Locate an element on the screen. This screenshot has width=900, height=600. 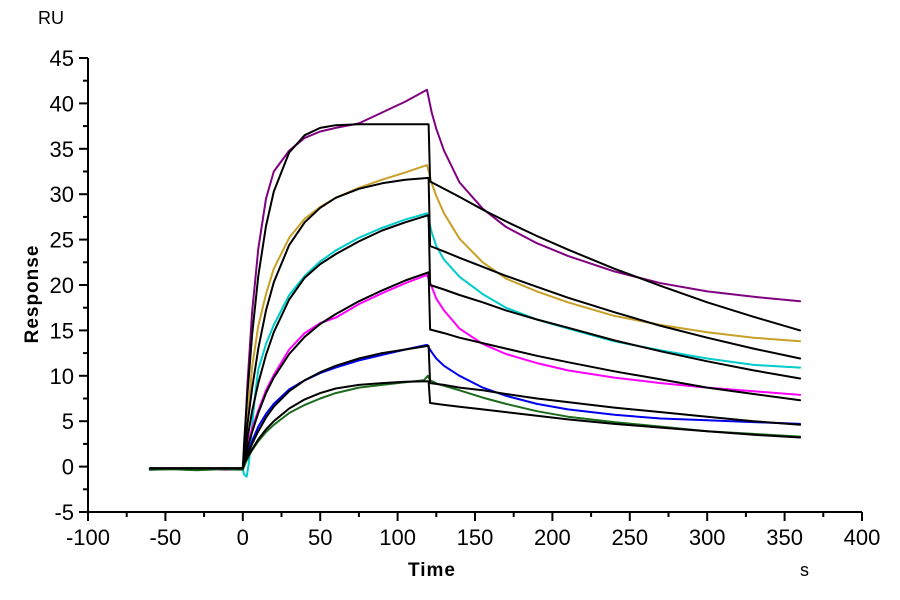
y-axis-tick-label: 20 is located at coordinates (62, 285).